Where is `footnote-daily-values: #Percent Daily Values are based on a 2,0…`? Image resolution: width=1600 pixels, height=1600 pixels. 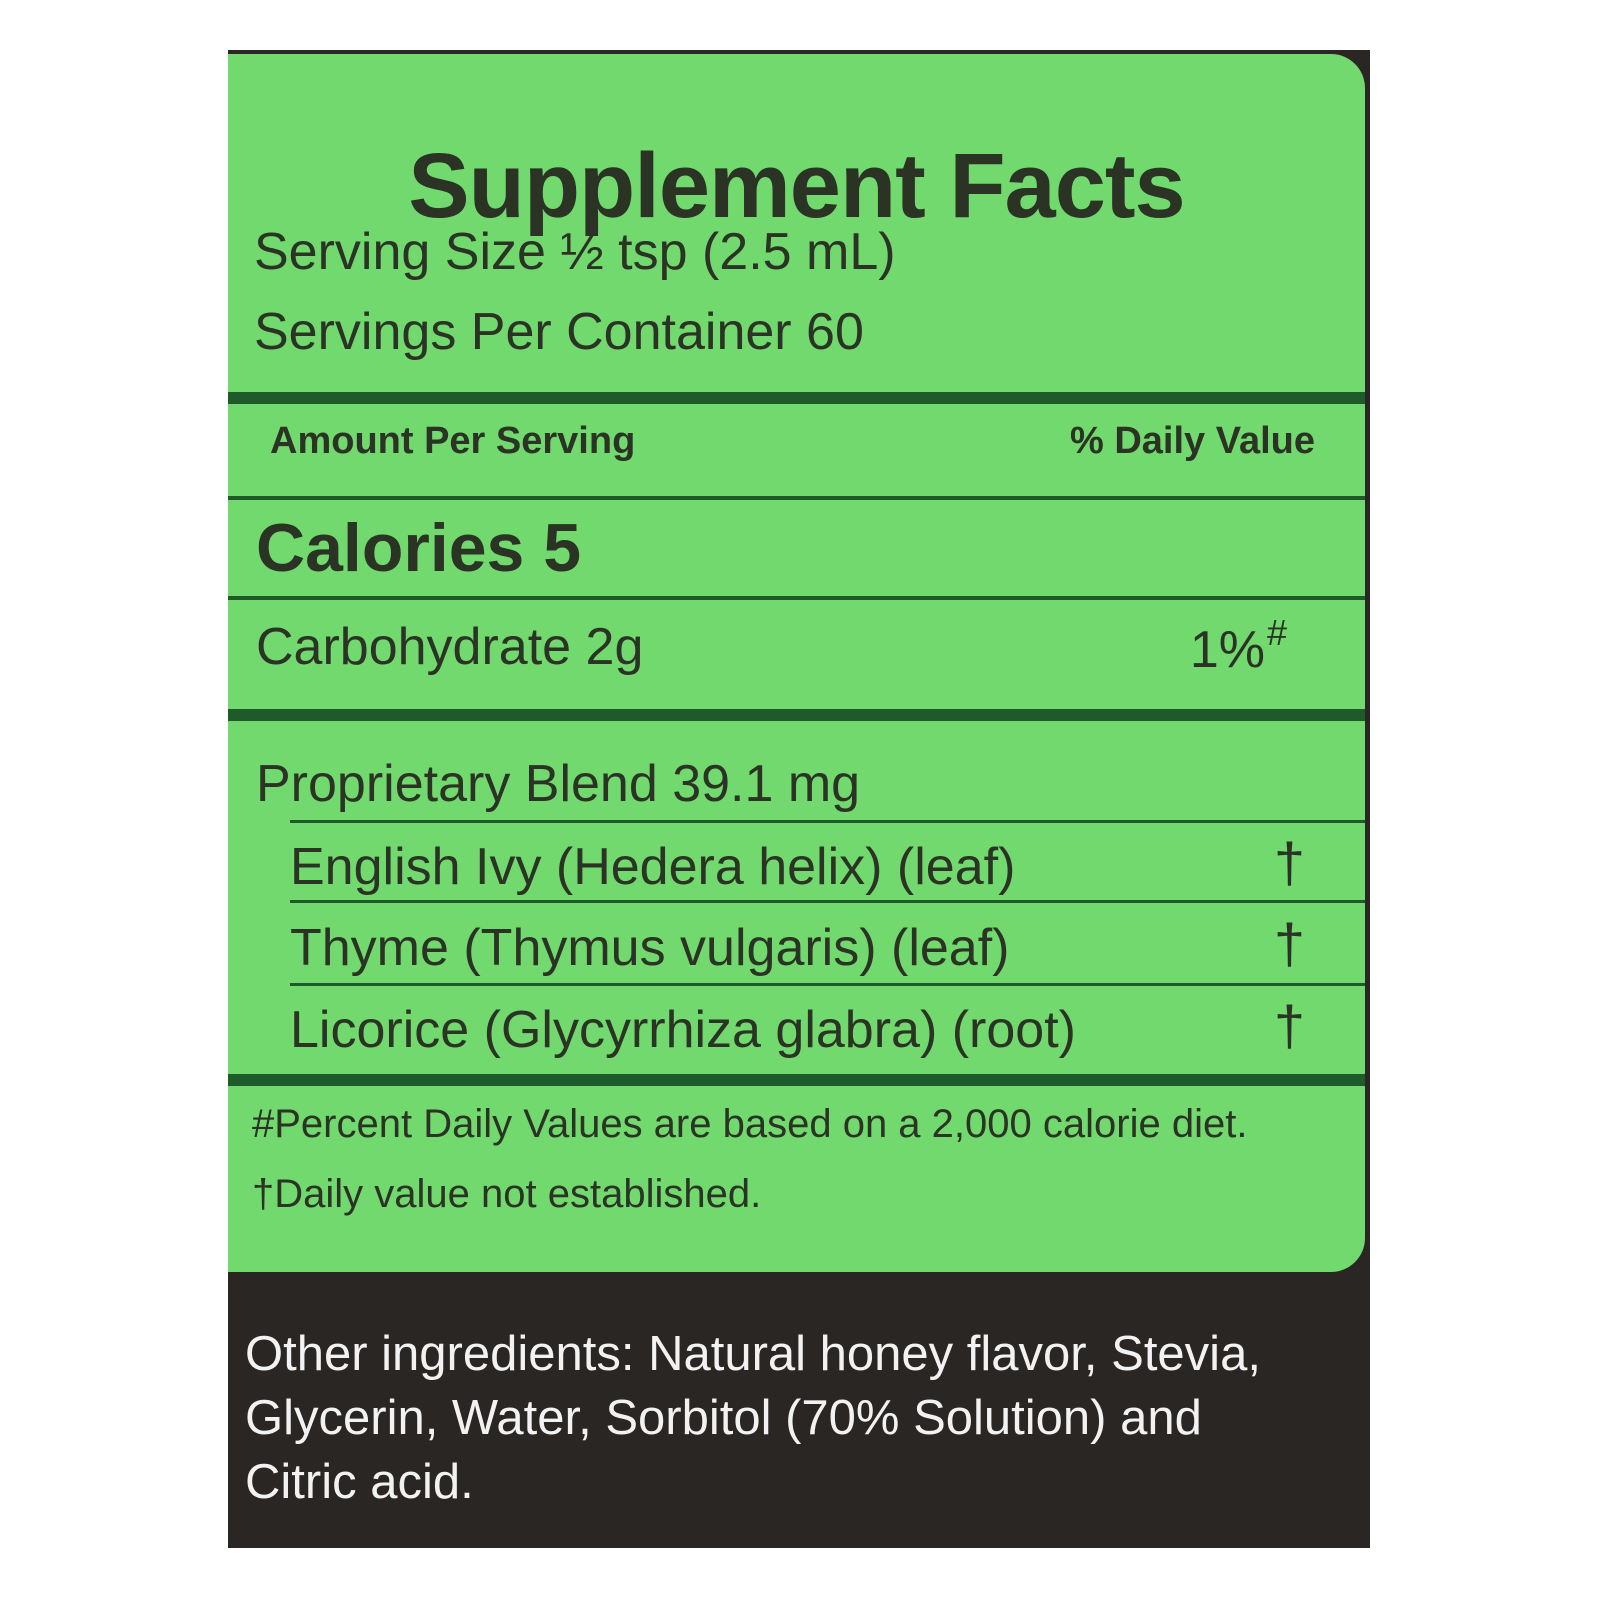
footnote-daily-values: #Percent Daily Values are based on a 2,0… is located at coordinates (750, 1124).